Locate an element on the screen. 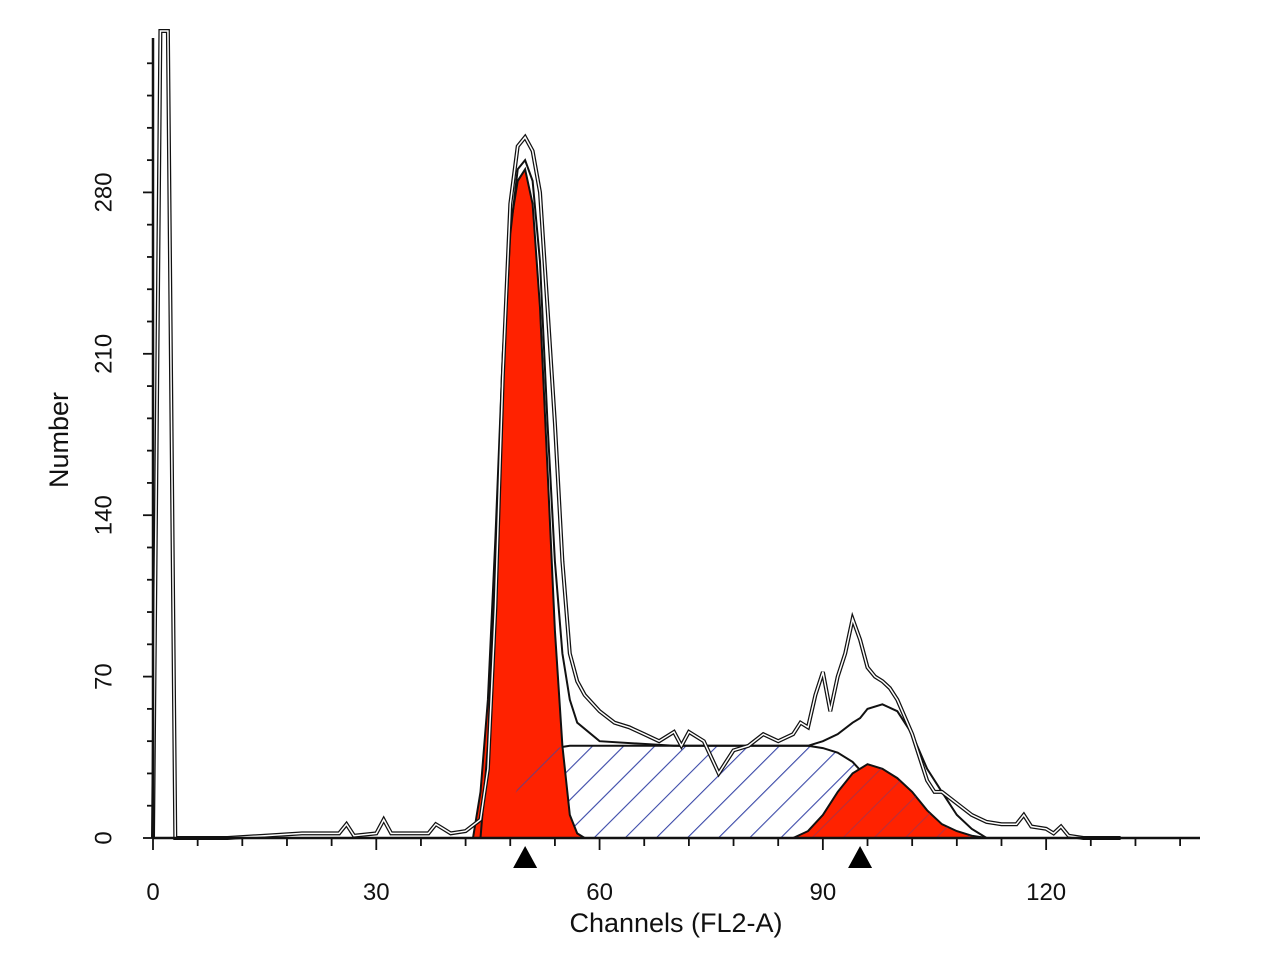 This screenshot has width=1280, height=960. series-s-overlap-g1 is located at coordinates (532, 791).